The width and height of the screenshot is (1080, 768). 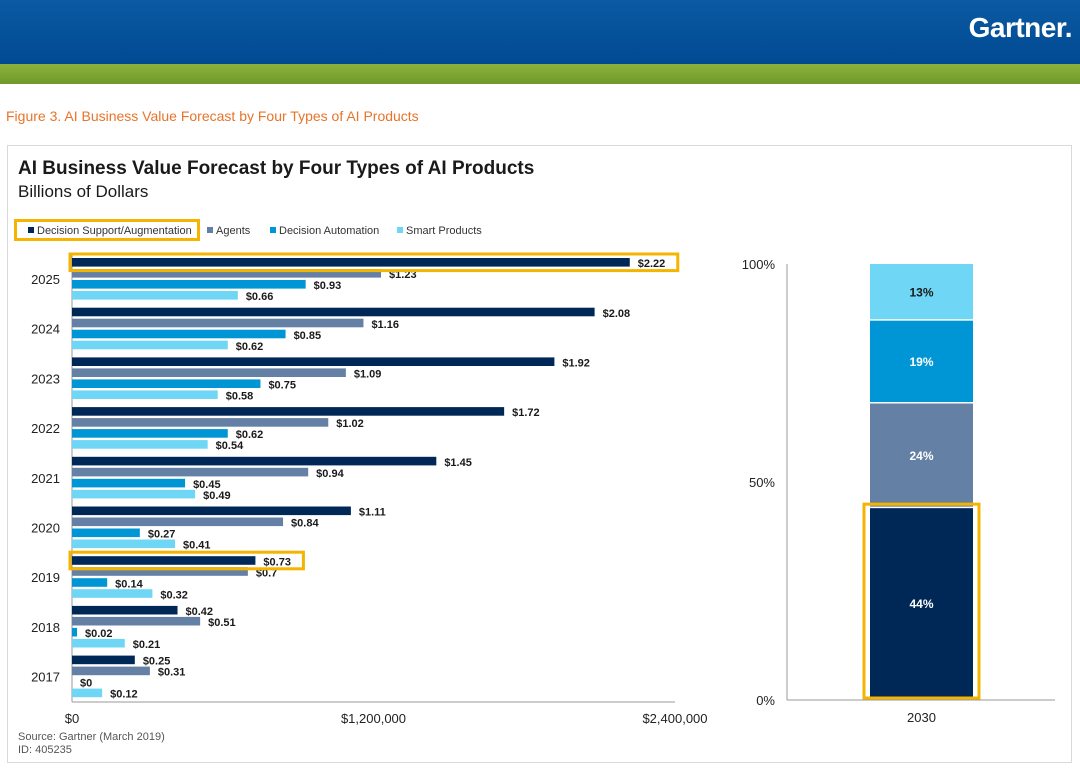 I want to click on data-label-2024-agents: $1.16, so click(x=385, y=325).